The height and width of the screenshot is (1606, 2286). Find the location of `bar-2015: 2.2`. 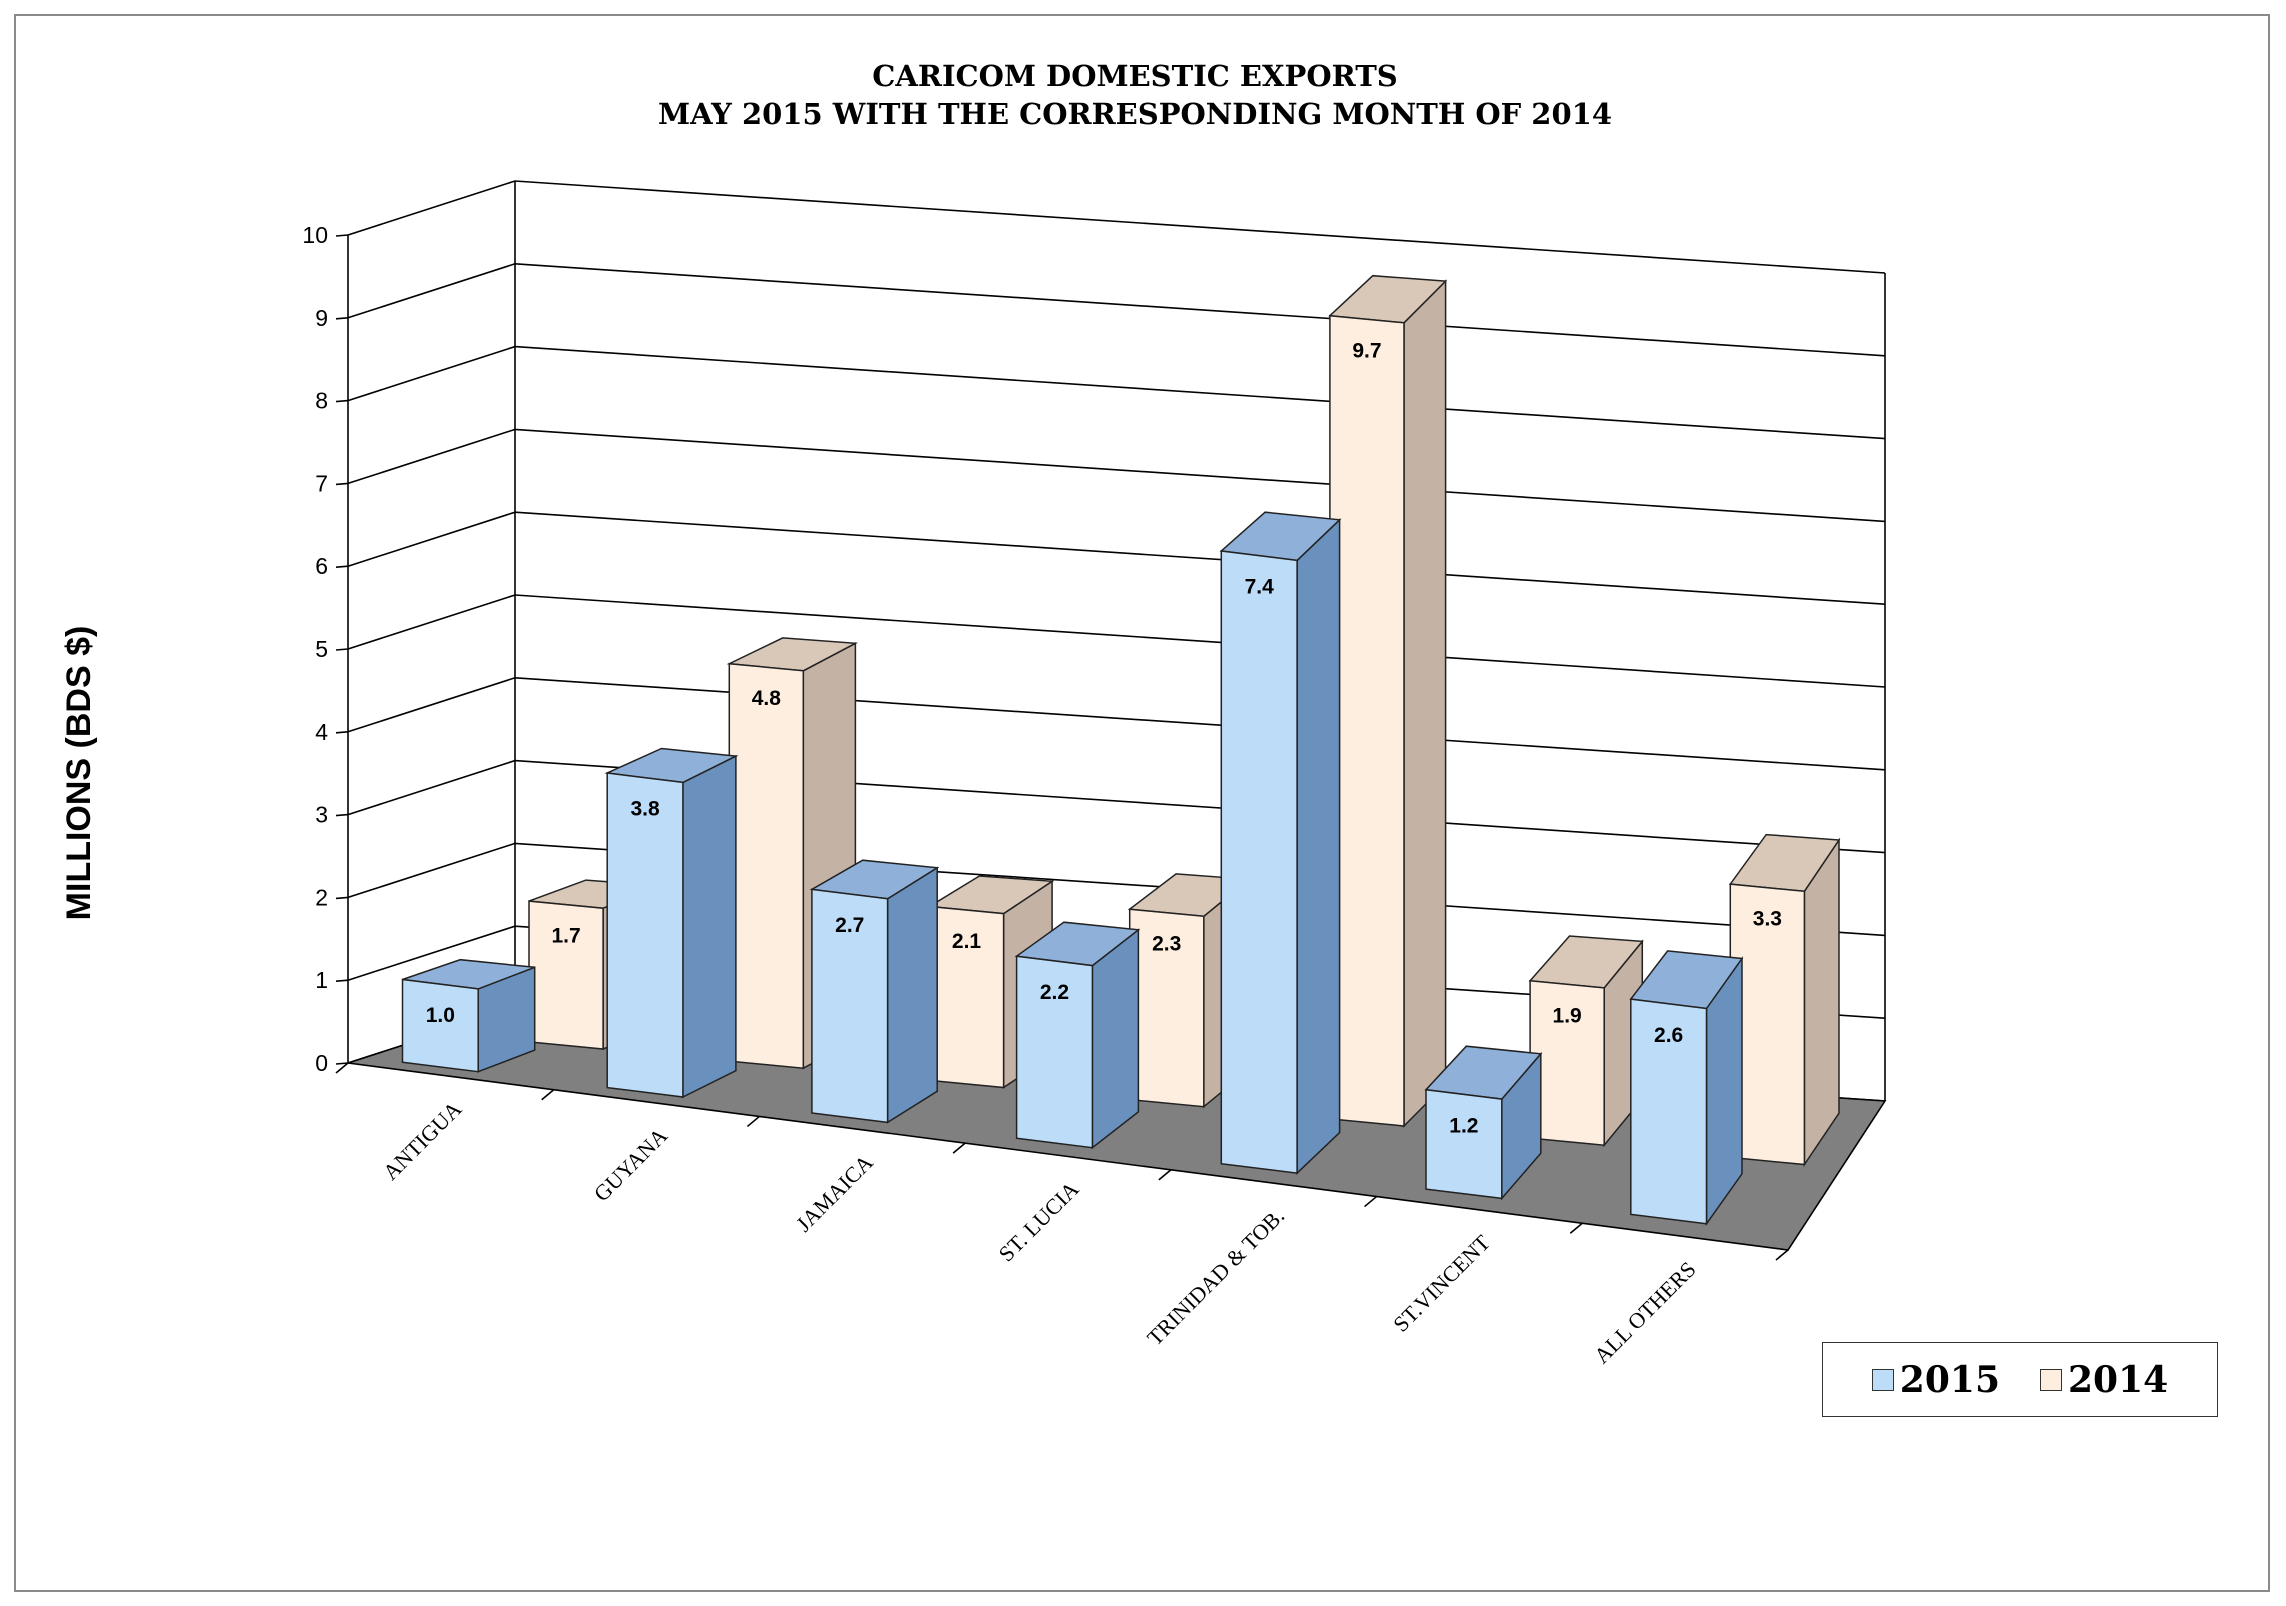

bar-2015: 2.2 is located at coordinates (1077, 1035).